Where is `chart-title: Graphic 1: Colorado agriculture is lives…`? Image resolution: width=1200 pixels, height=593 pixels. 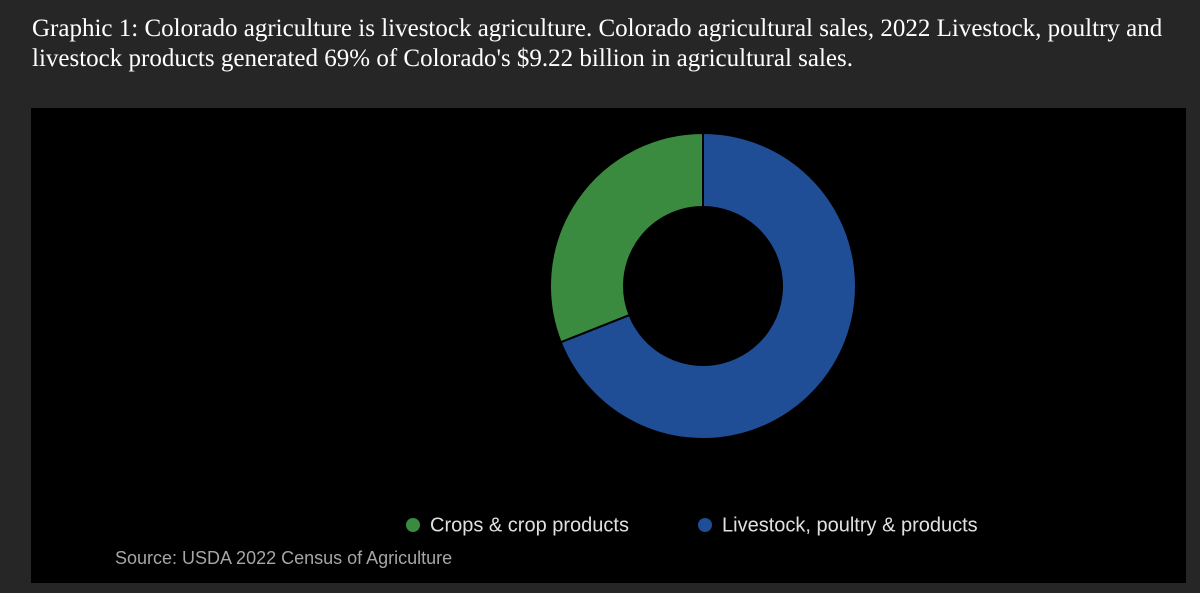 chart-title: Graphic 1: Colorado agriculture is lives… is located at coordinates (597, 43).